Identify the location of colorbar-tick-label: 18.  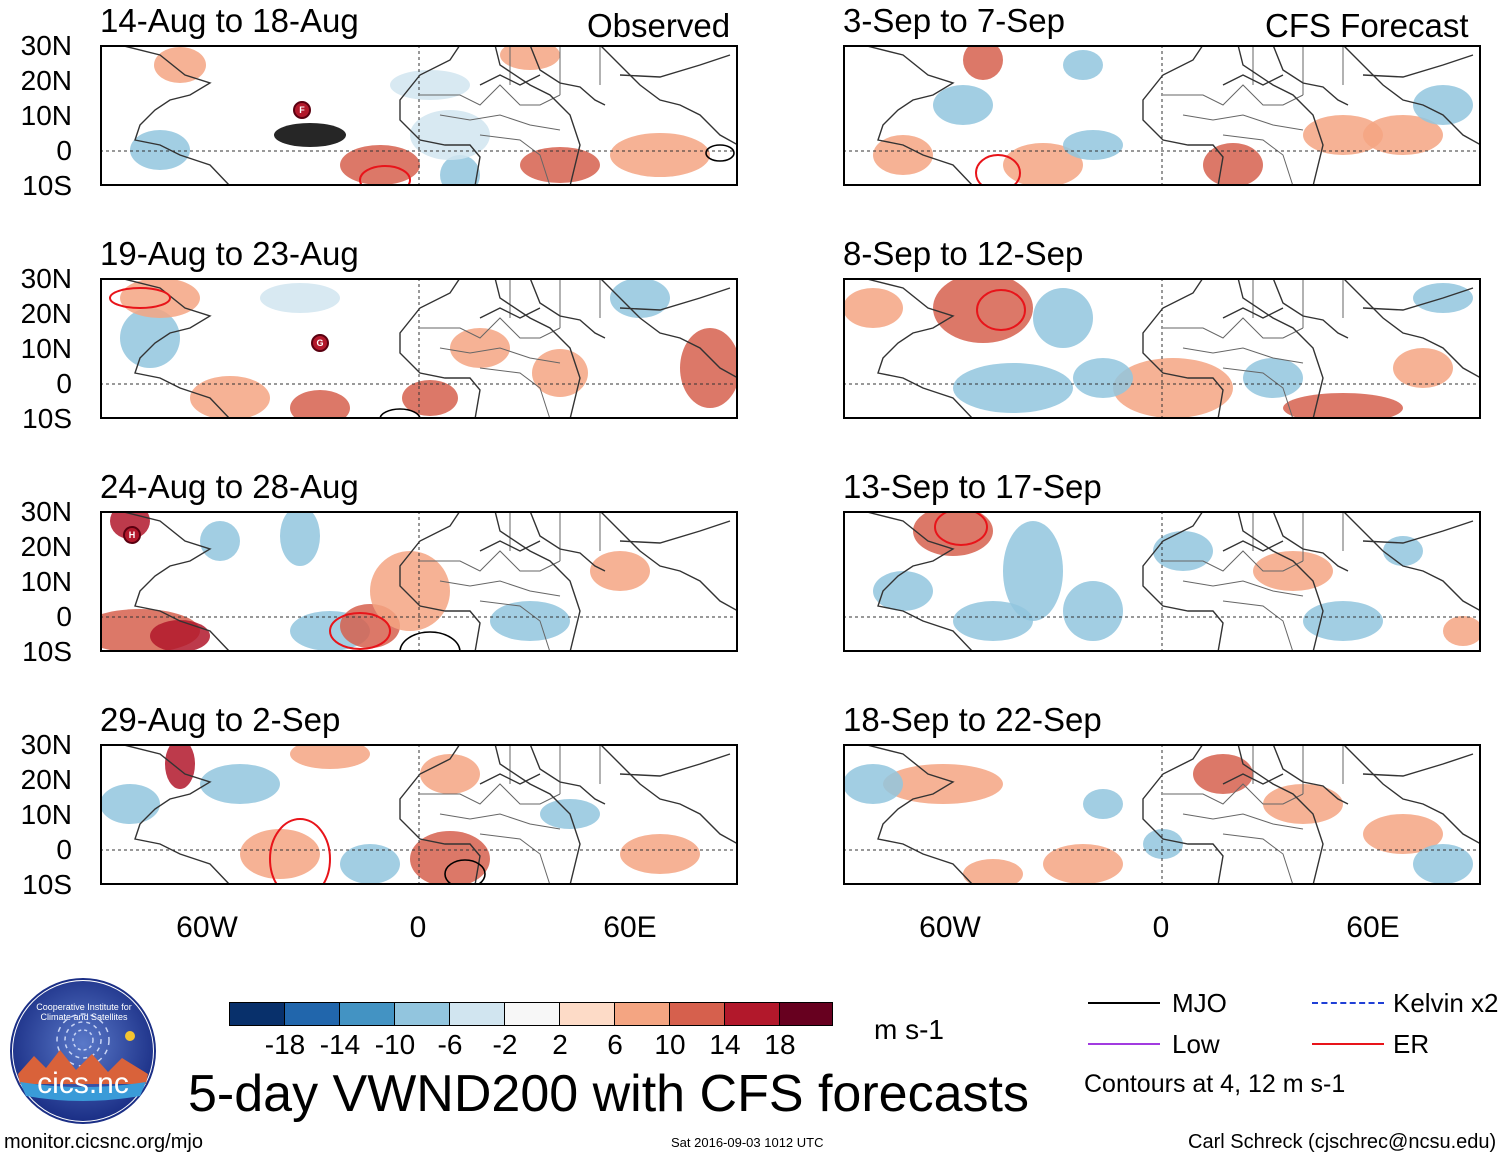
(780, 1044).